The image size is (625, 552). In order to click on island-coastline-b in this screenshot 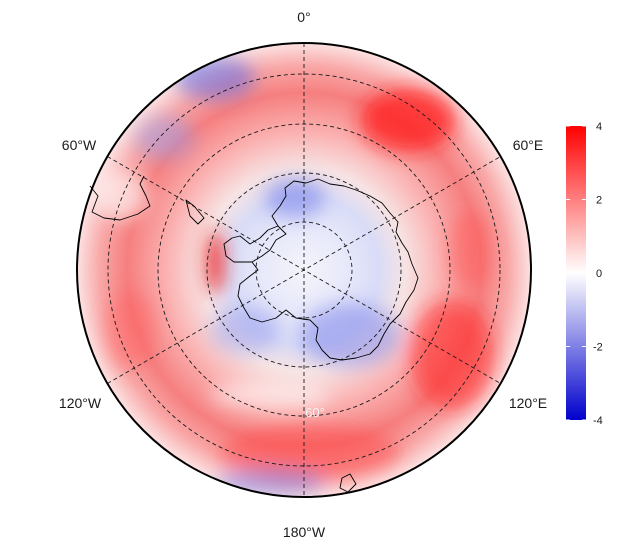, I will do `click(348, 483)`.